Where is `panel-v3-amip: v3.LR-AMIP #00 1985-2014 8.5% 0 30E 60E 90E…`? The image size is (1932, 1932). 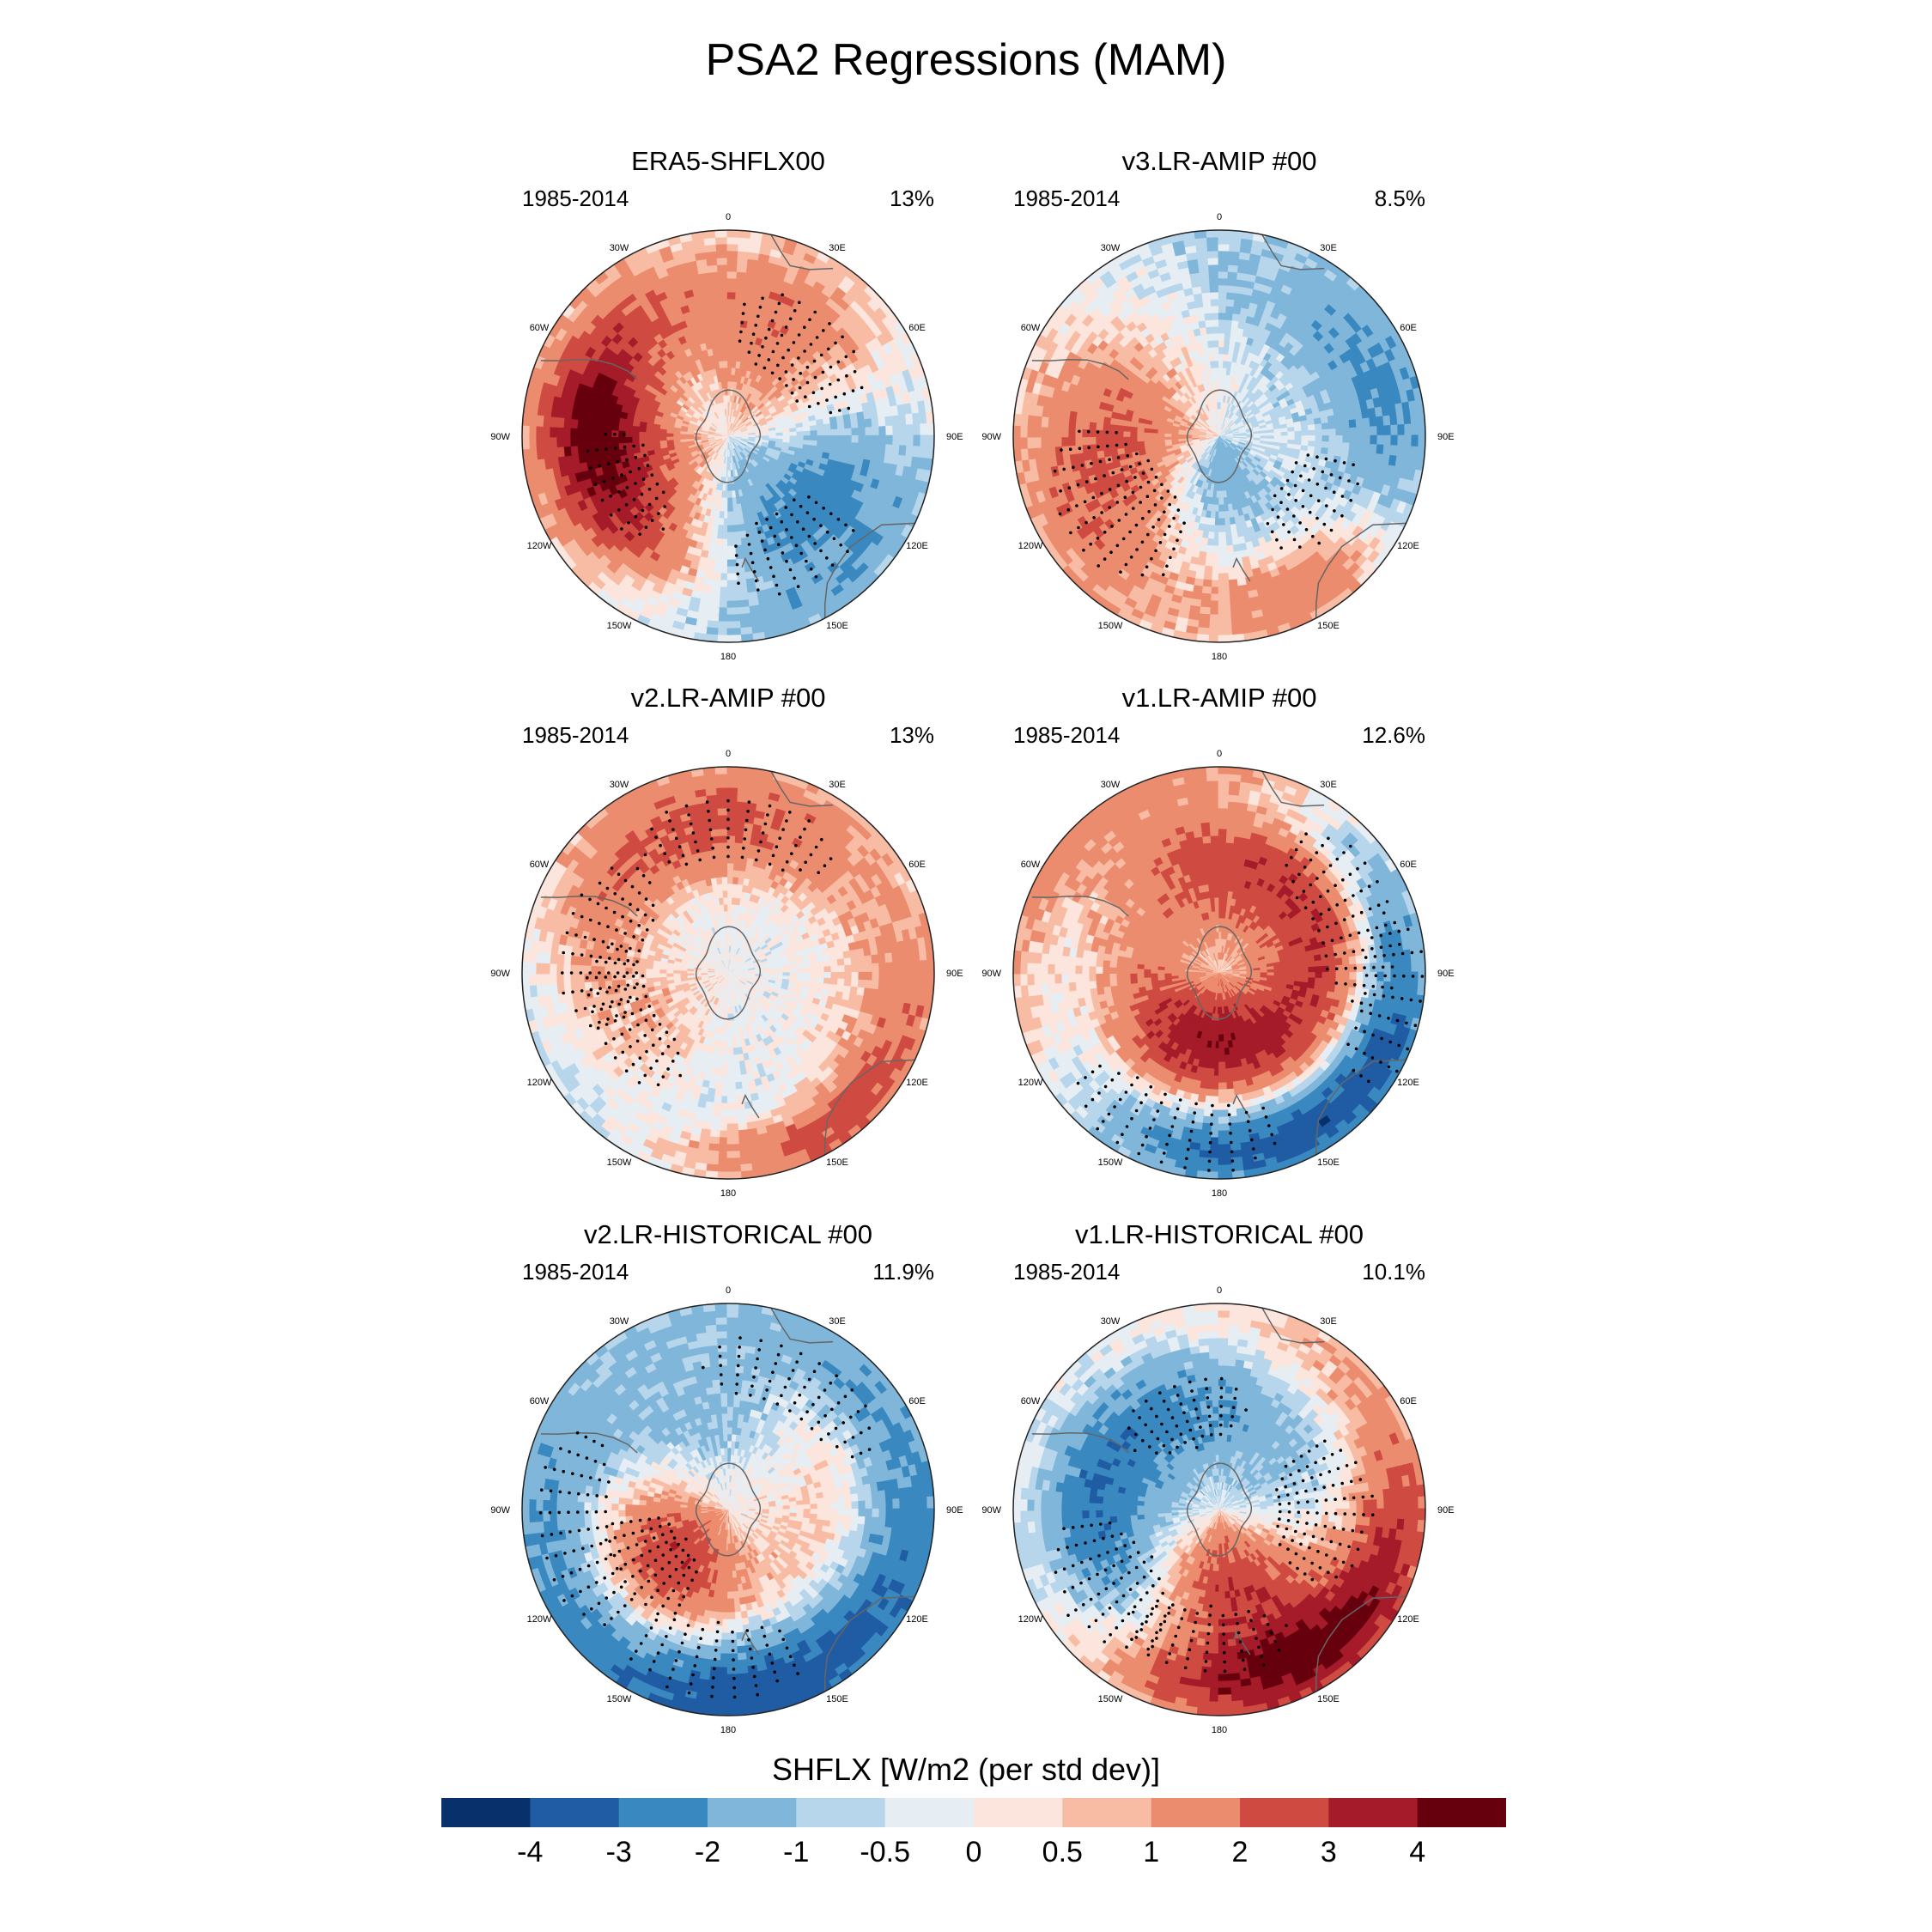 panel-v3-amip: v3.LR-AMIP #00 1985-2014 8.5% 0 30E 60E 90E… is located at coordinates (1219, 403).